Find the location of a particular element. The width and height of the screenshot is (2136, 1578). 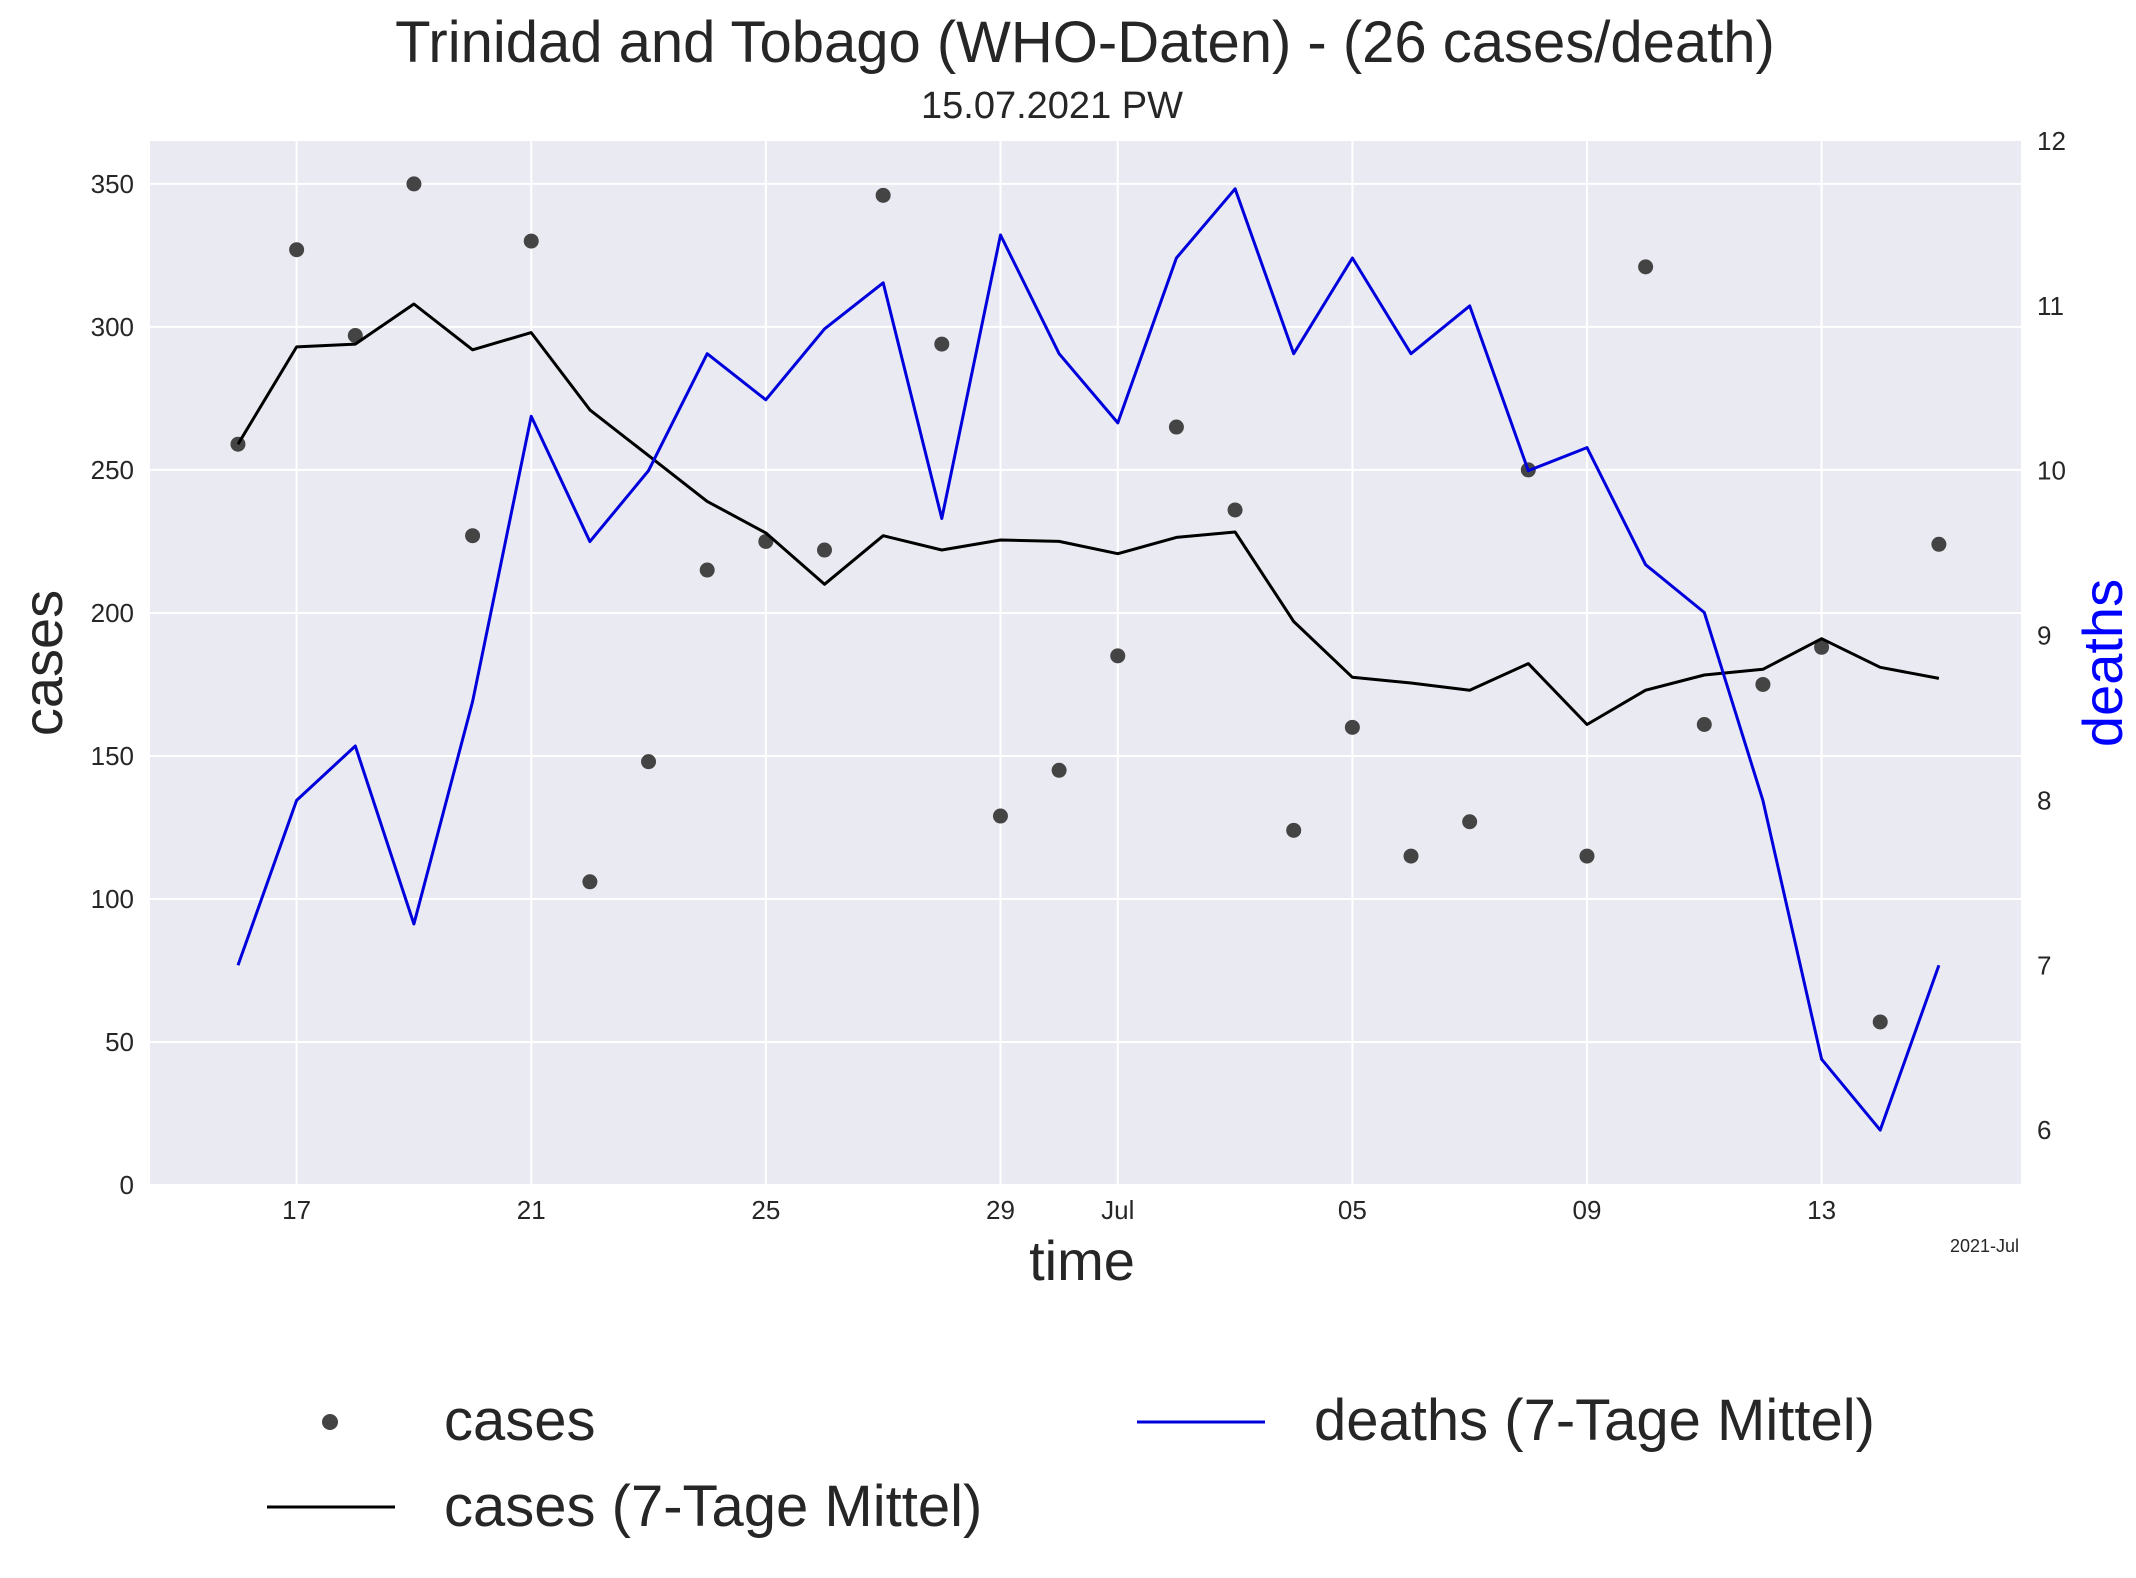

y-tick-label-right: 10 is located at coordinates (2051, 471).